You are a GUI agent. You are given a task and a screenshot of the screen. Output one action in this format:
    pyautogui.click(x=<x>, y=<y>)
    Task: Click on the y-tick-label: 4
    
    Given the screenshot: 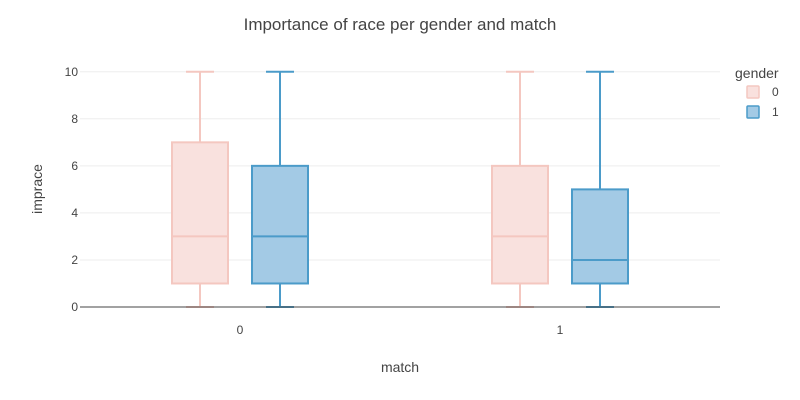 What is the action you would take?
    pyautogui.click(x=74, y=213)
    